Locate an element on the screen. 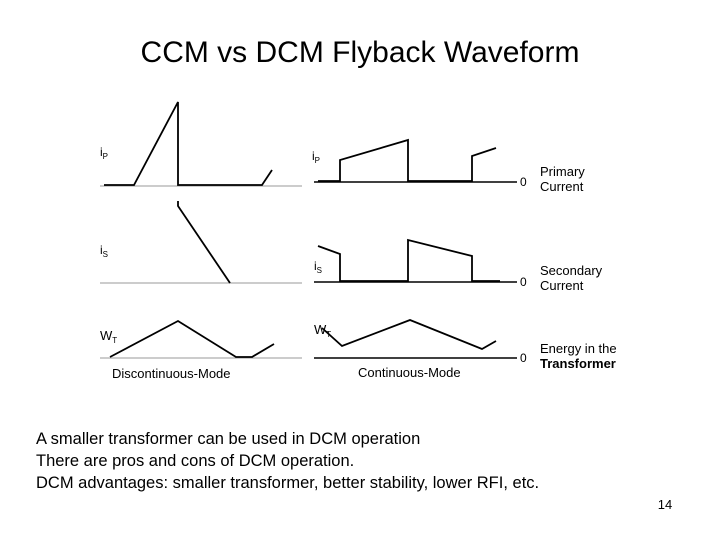  dcm-ip-label: iP is located at coordinates (104, 153).